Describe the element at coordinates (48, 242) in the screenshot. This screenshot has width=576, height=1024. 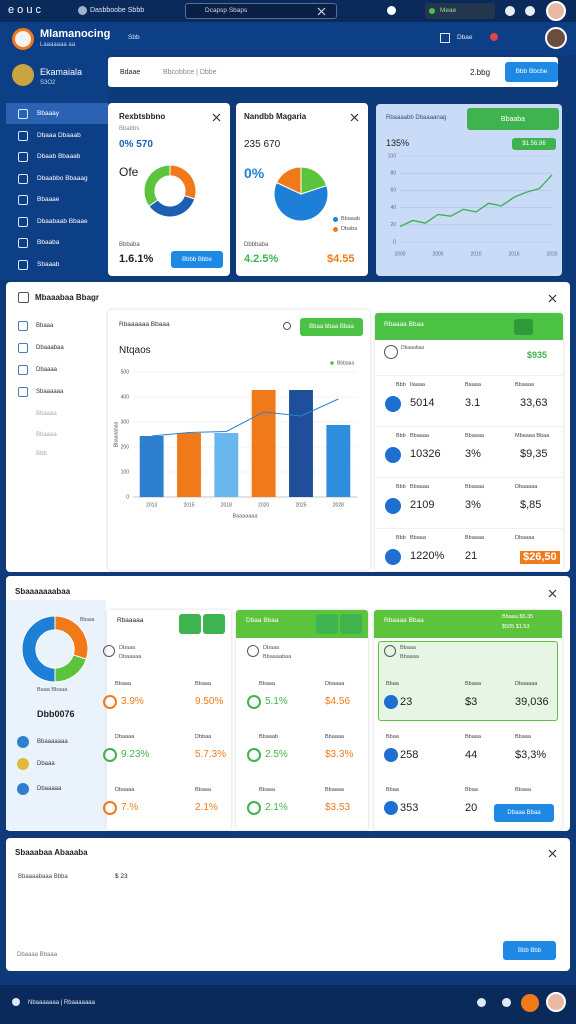
I see `nav-item: Bbaaba` at that location.